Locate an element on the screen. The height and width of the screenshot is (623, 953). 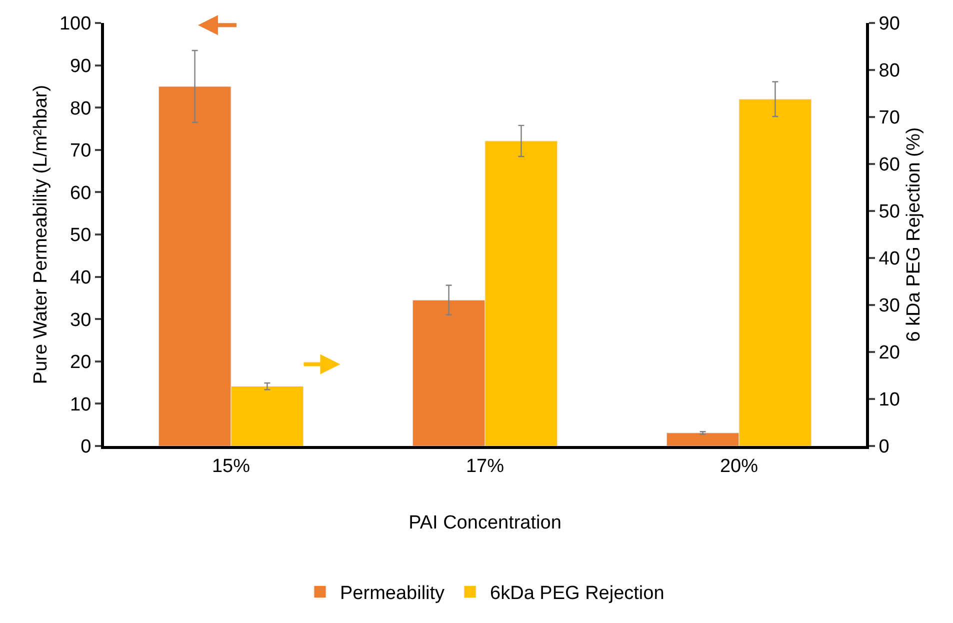
y2-tick-label: 20 is located at coordinates (889, 353).